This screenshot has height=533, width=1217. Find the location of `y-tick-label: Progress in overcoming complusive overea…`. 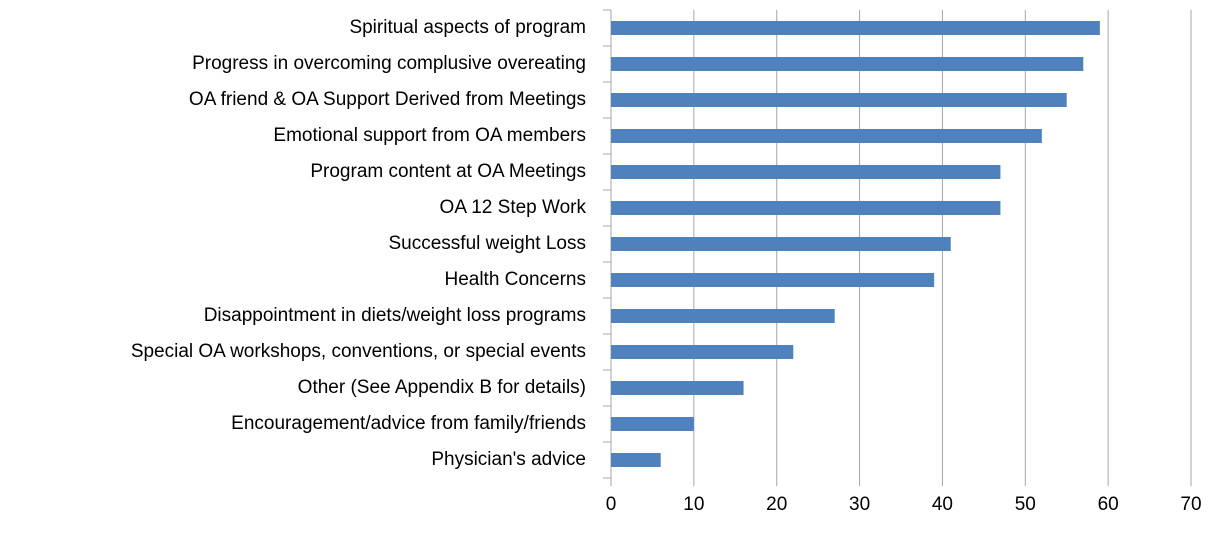

y-tick-label: Progress in overcoming complusive overea… is located at coordinates (389, 63).